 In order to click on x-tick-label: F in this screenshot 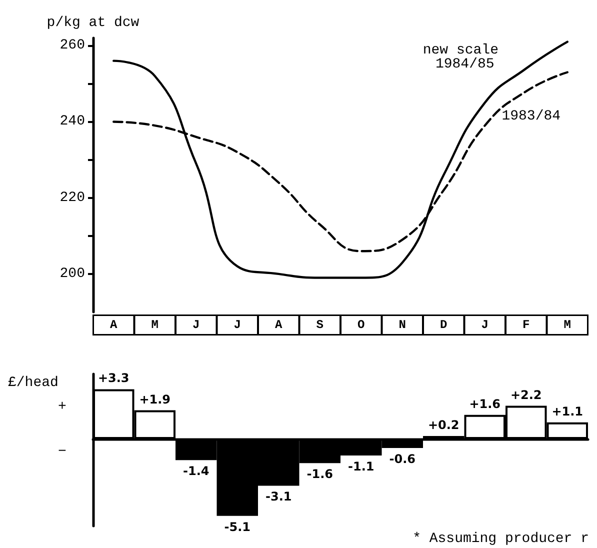, I will do `click(526, 325)`.